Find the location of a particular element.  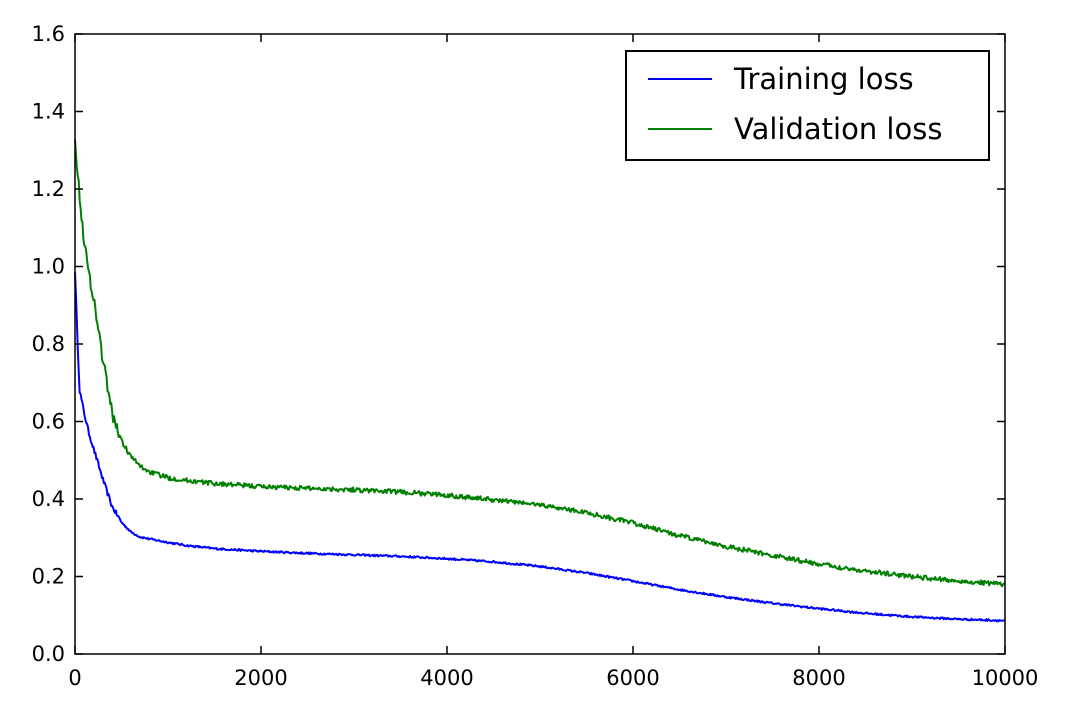

y-tick-label: 0.4 is located at coordinates (48, 499).